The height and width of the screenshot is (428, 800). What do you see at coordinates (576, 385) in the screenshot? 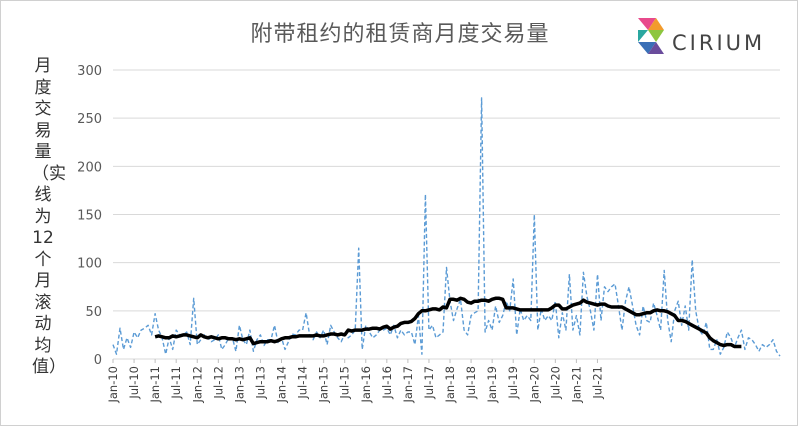
I see `x-tick-label: Jan-21` at bounding box center [576, 385].